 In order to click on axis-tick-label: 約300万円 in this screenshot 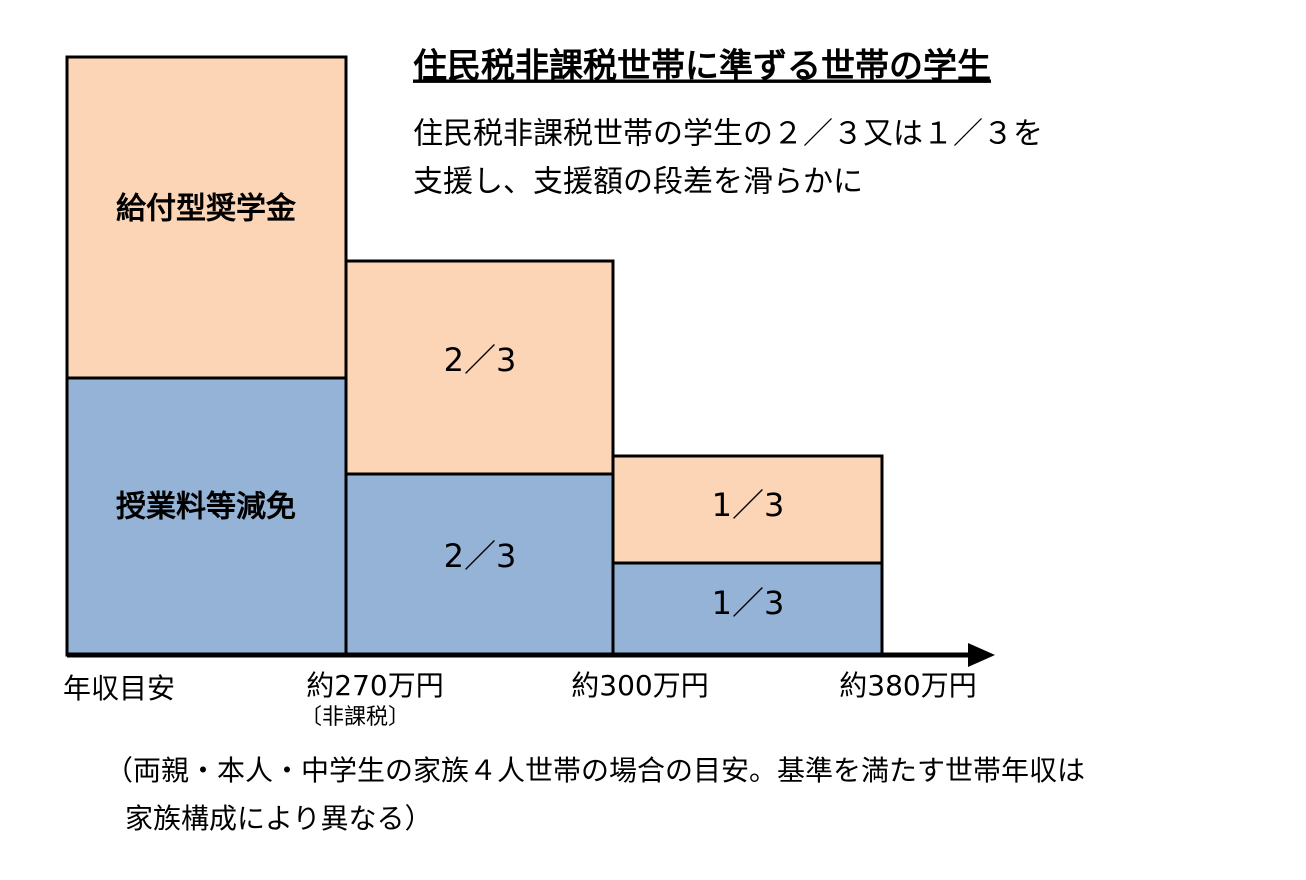, I will do `click(639, 685)`.